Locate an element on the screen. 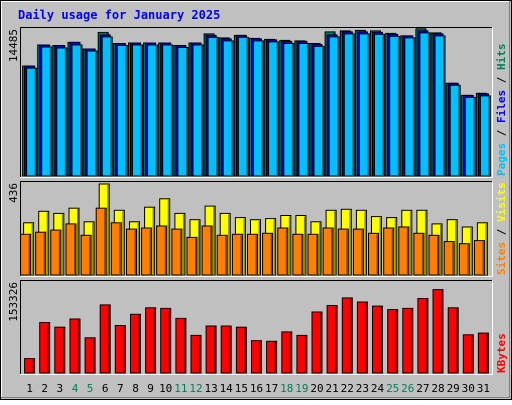 This screenshot has width=512, height=405. x-tick-label-day-21: 21 is located at coordinates (331, 388).